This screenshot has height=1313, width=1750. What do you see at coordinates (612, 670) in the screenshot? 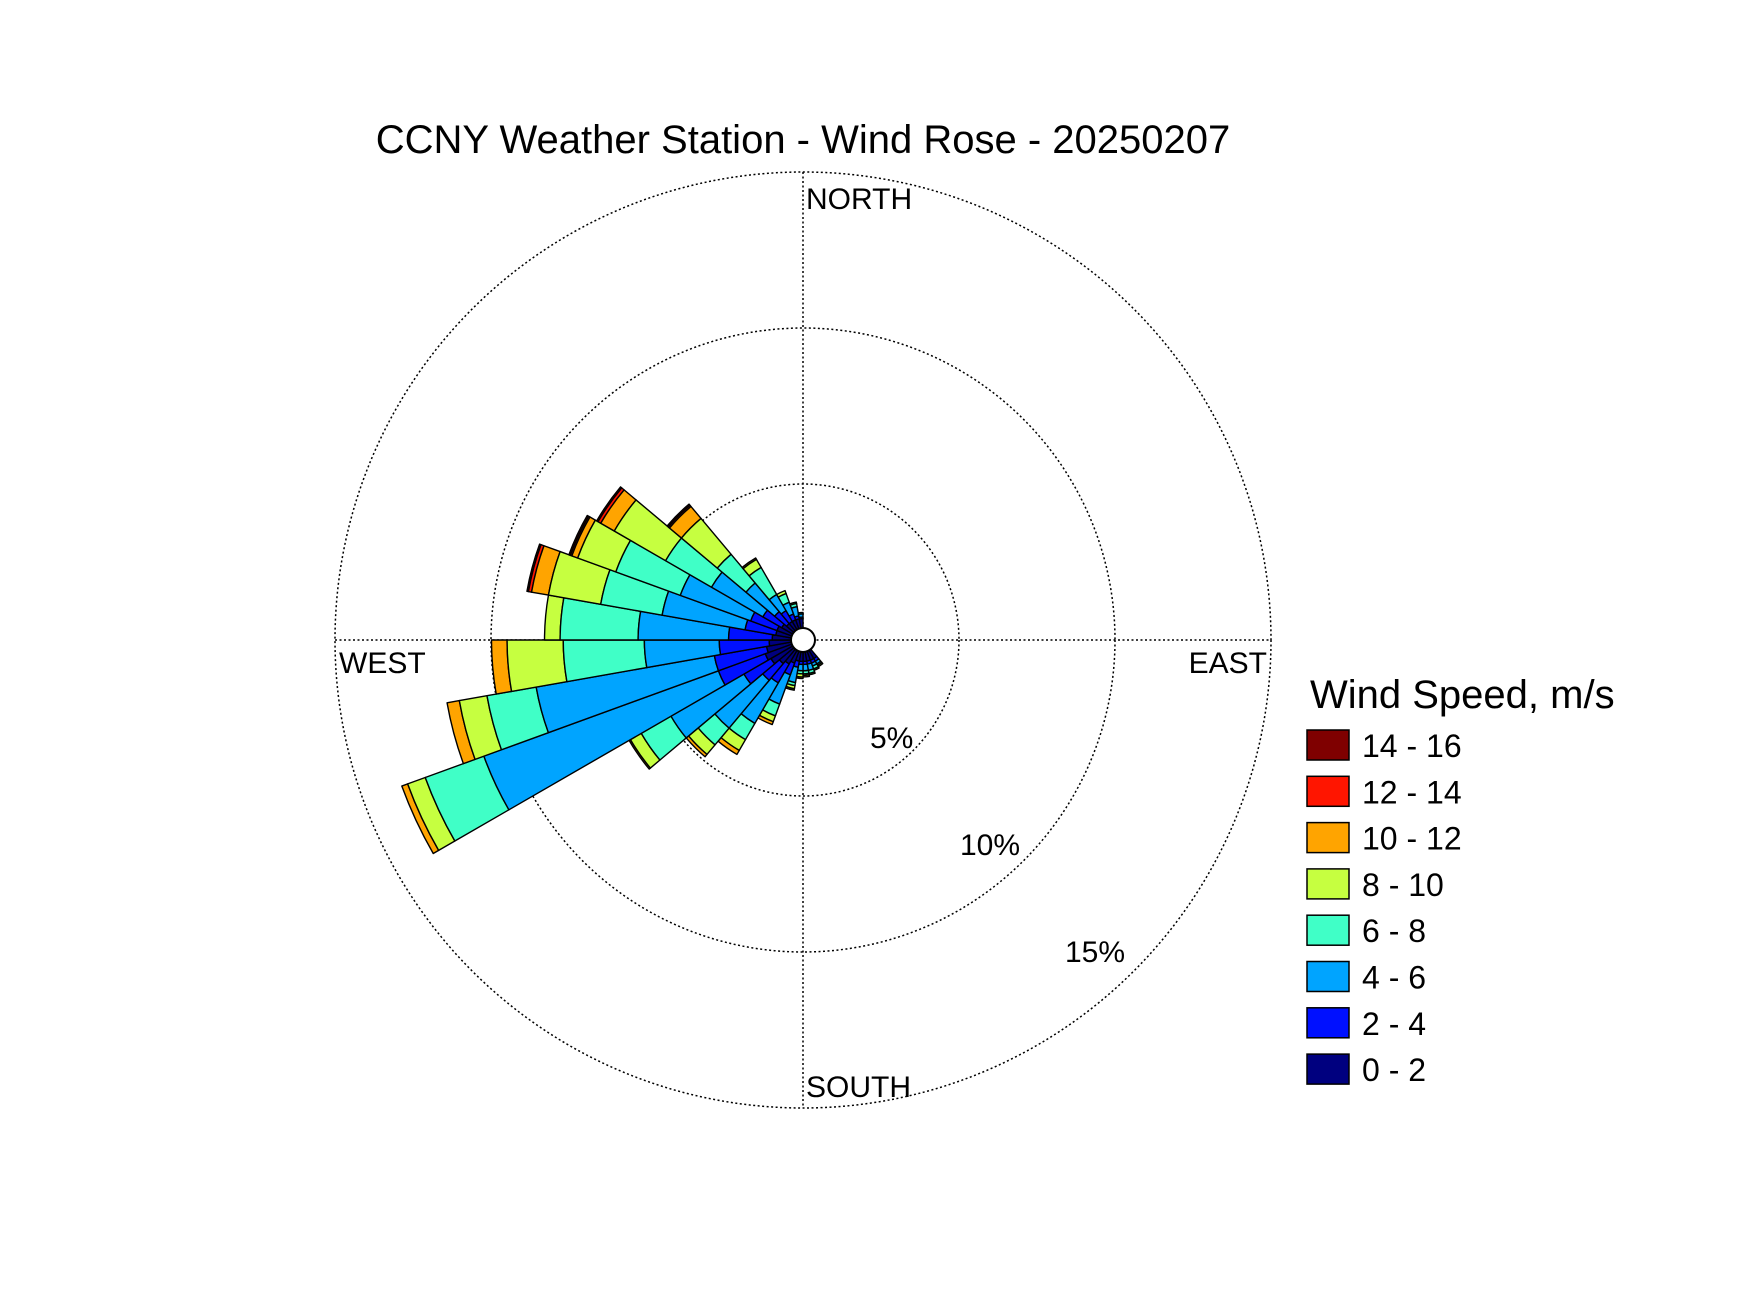
I see `wind-sectors` at bounding box center [612, 670].